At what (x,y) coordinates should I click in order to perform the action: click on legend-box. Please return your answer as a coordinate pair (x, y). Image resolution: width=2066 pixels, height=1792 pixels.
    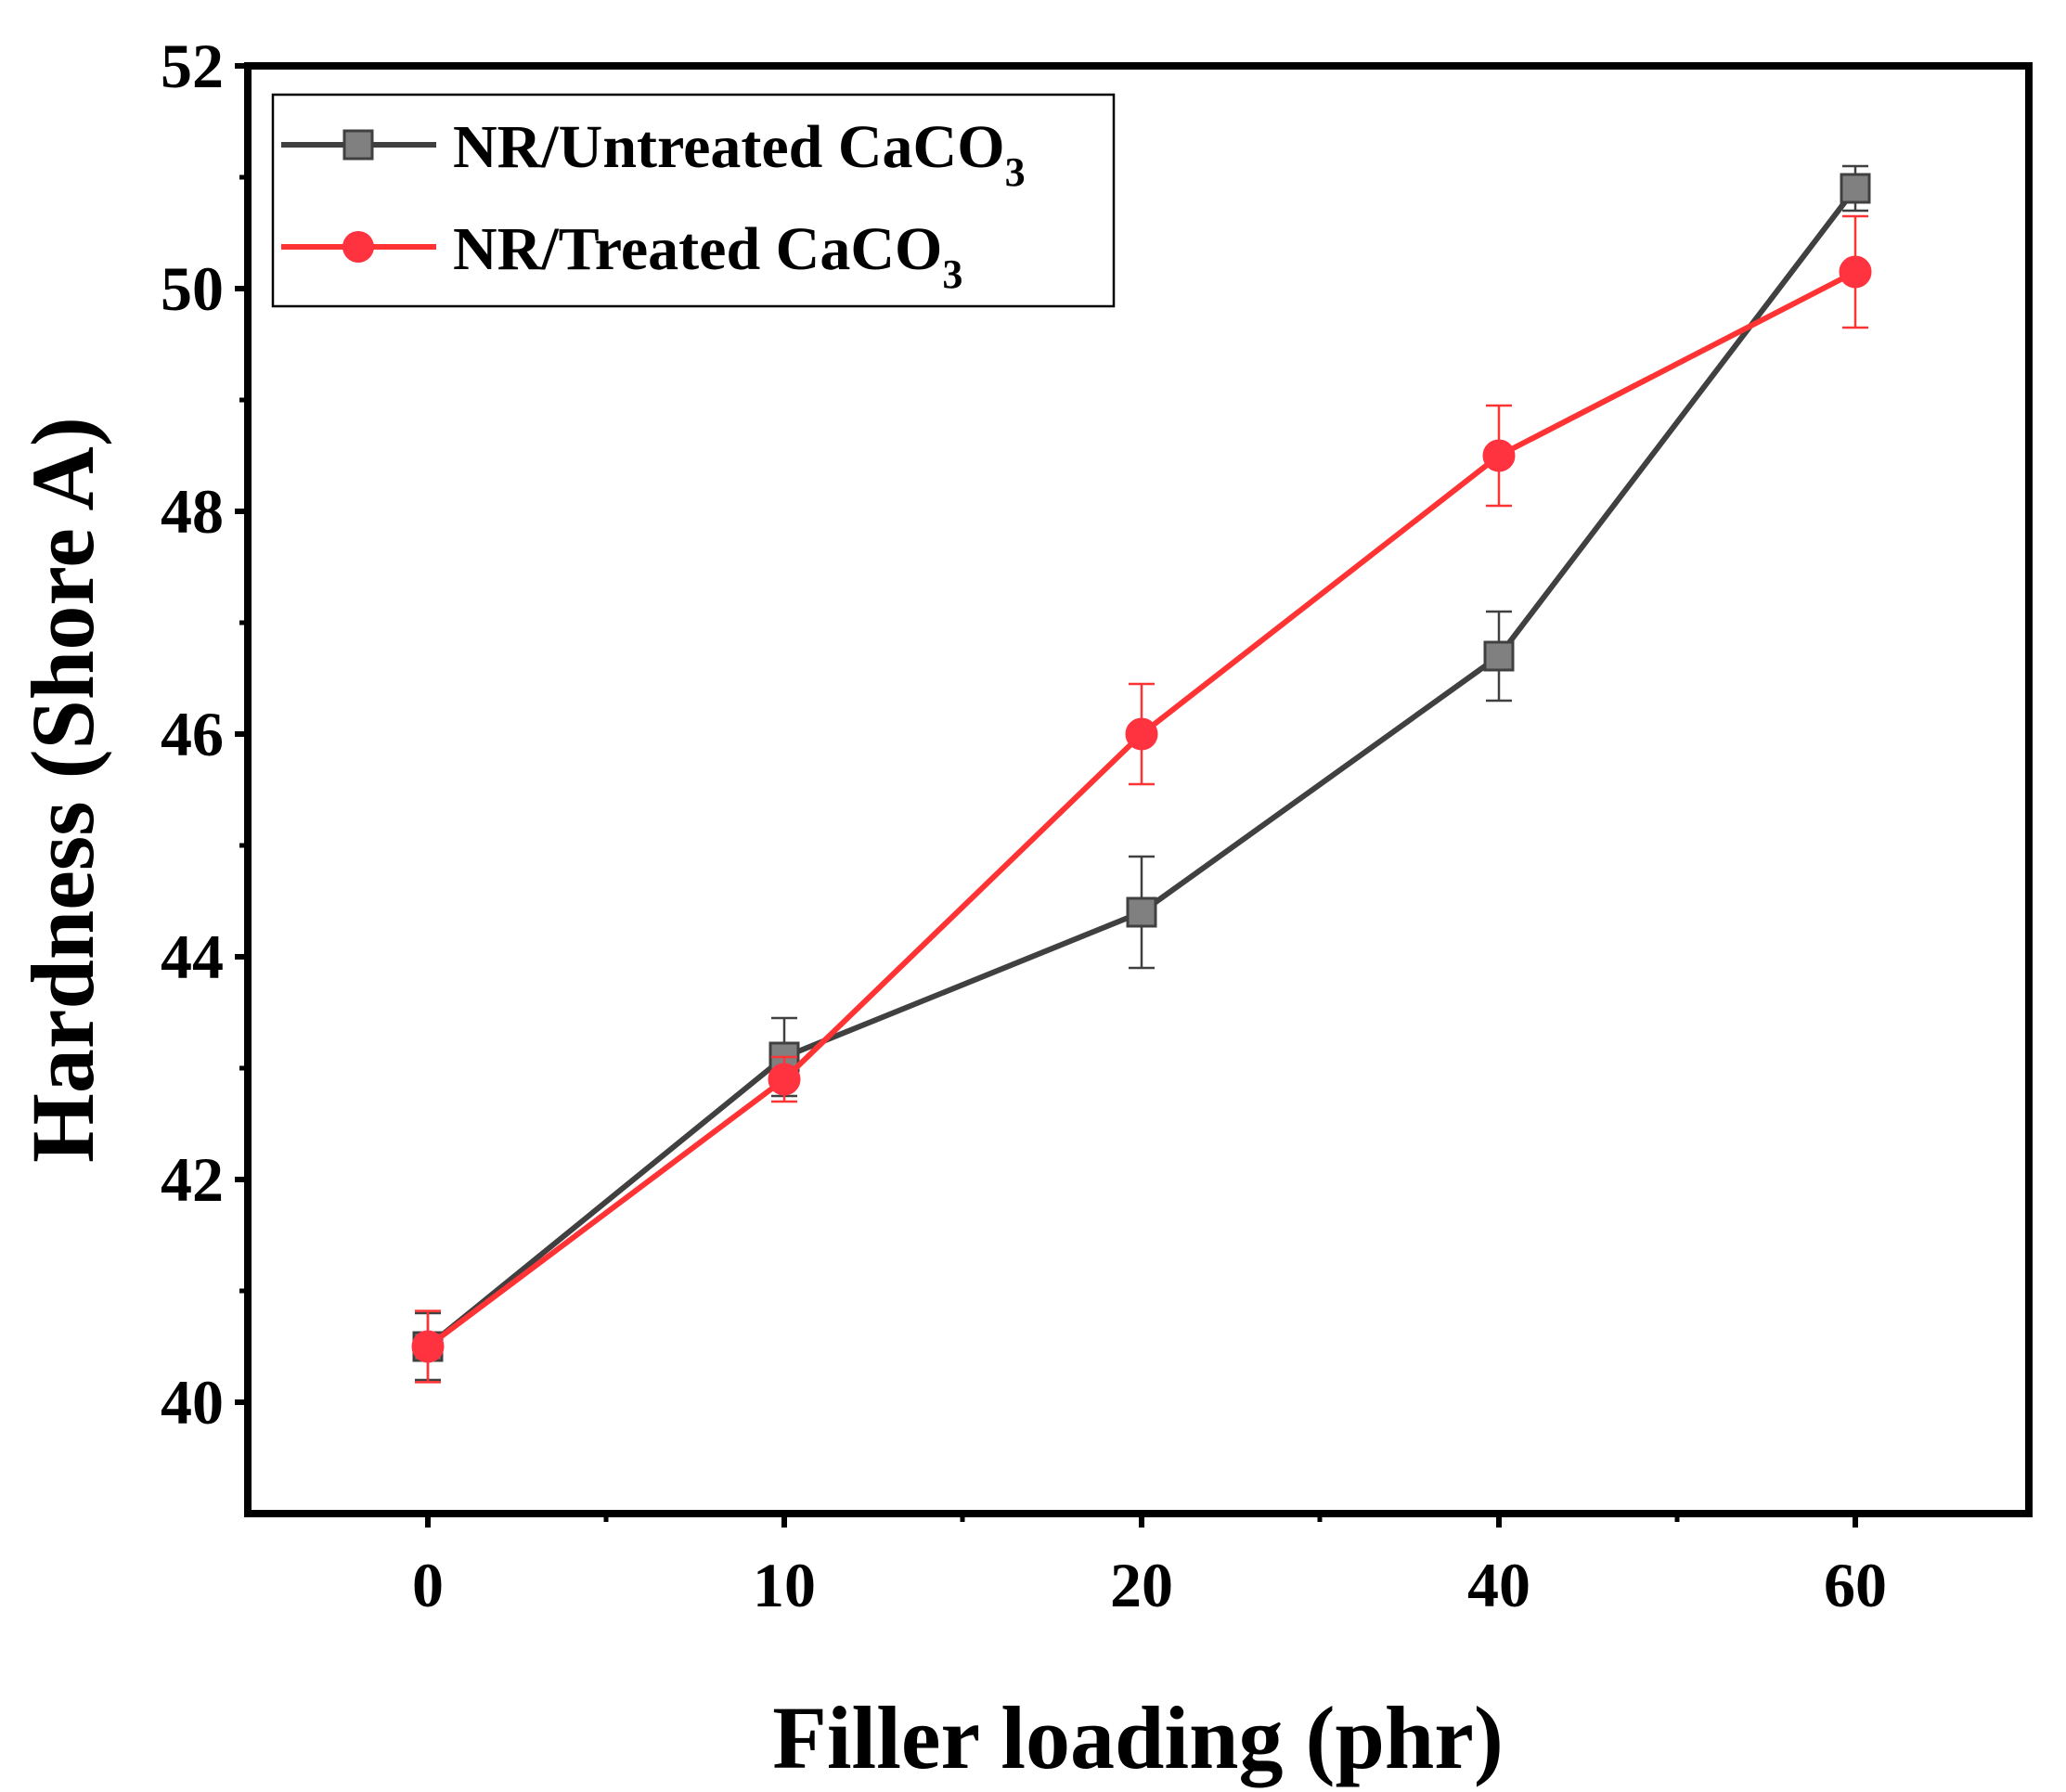
    Looking at the image, I should click on (693, 200).